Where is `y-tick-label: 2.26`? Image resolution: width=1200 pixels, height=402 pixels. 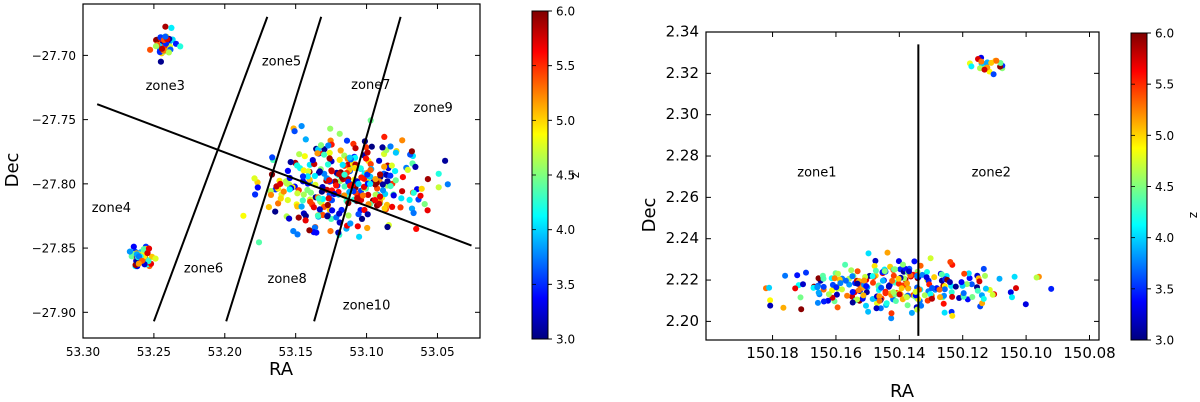
y-tick-label: 2.26 is located at coordinates (682, 197).